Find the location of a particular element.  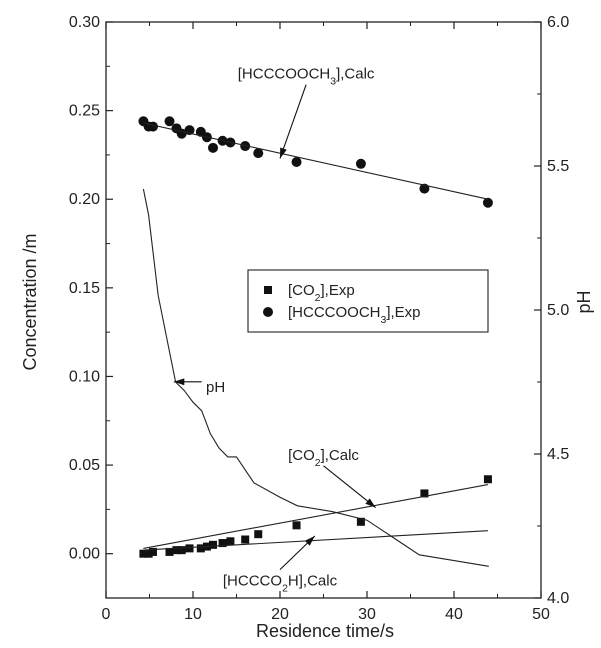

y-axis-right: 4.0 4.5 5.0 5.5 6.0 is located at coordinates (551, 310).